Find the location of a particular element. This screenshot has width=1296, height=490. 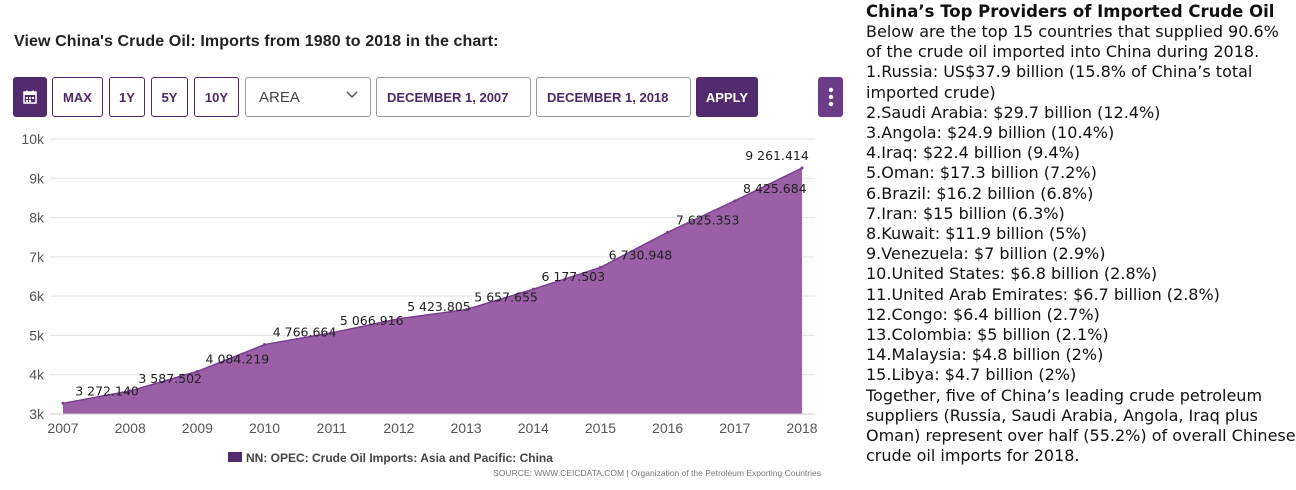

x-tick-label: 2008 is located at coordinates (130, 428).